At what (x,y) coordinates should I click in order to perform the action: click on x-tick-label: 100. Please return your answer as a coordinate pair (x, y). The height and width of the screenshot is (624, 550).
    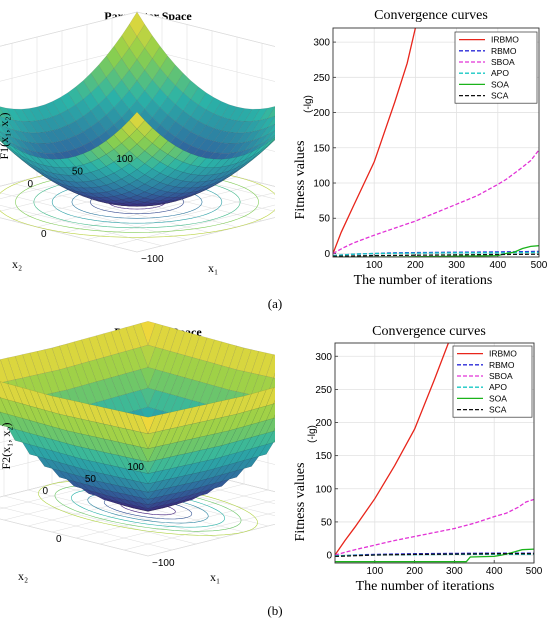
    Looking at the image, I should click on (374, 571).